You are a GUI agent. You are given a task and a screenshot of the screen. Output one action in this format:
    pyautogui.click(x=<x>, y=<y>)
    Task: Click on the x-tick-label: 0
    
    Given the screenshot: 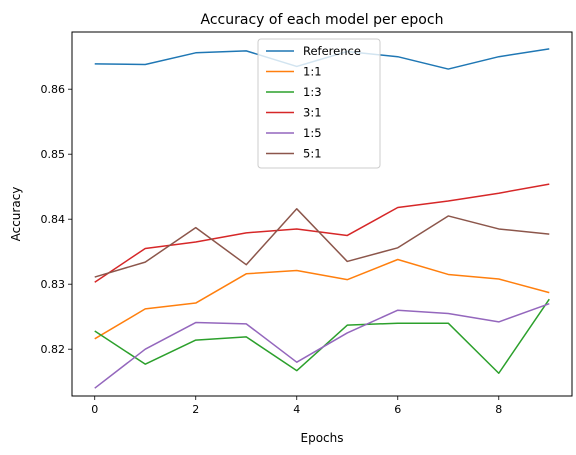 What is the action you would take?
    pyautogui.click(x=94, y=409)
    